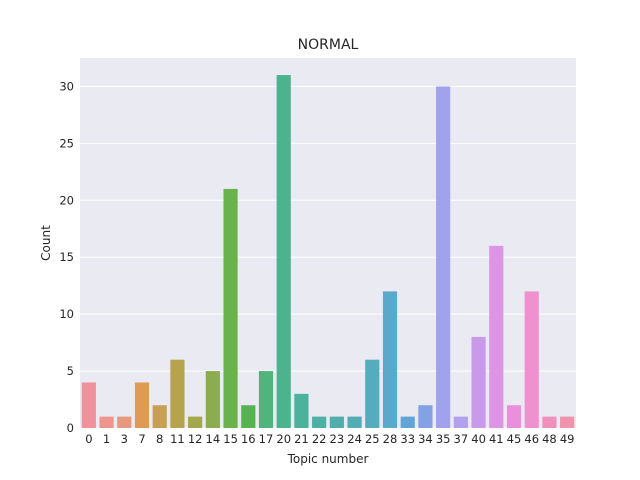 The width and height of the screenshot is (640, 480). I want to click on x-tick-label: 21, so click(301, 439).